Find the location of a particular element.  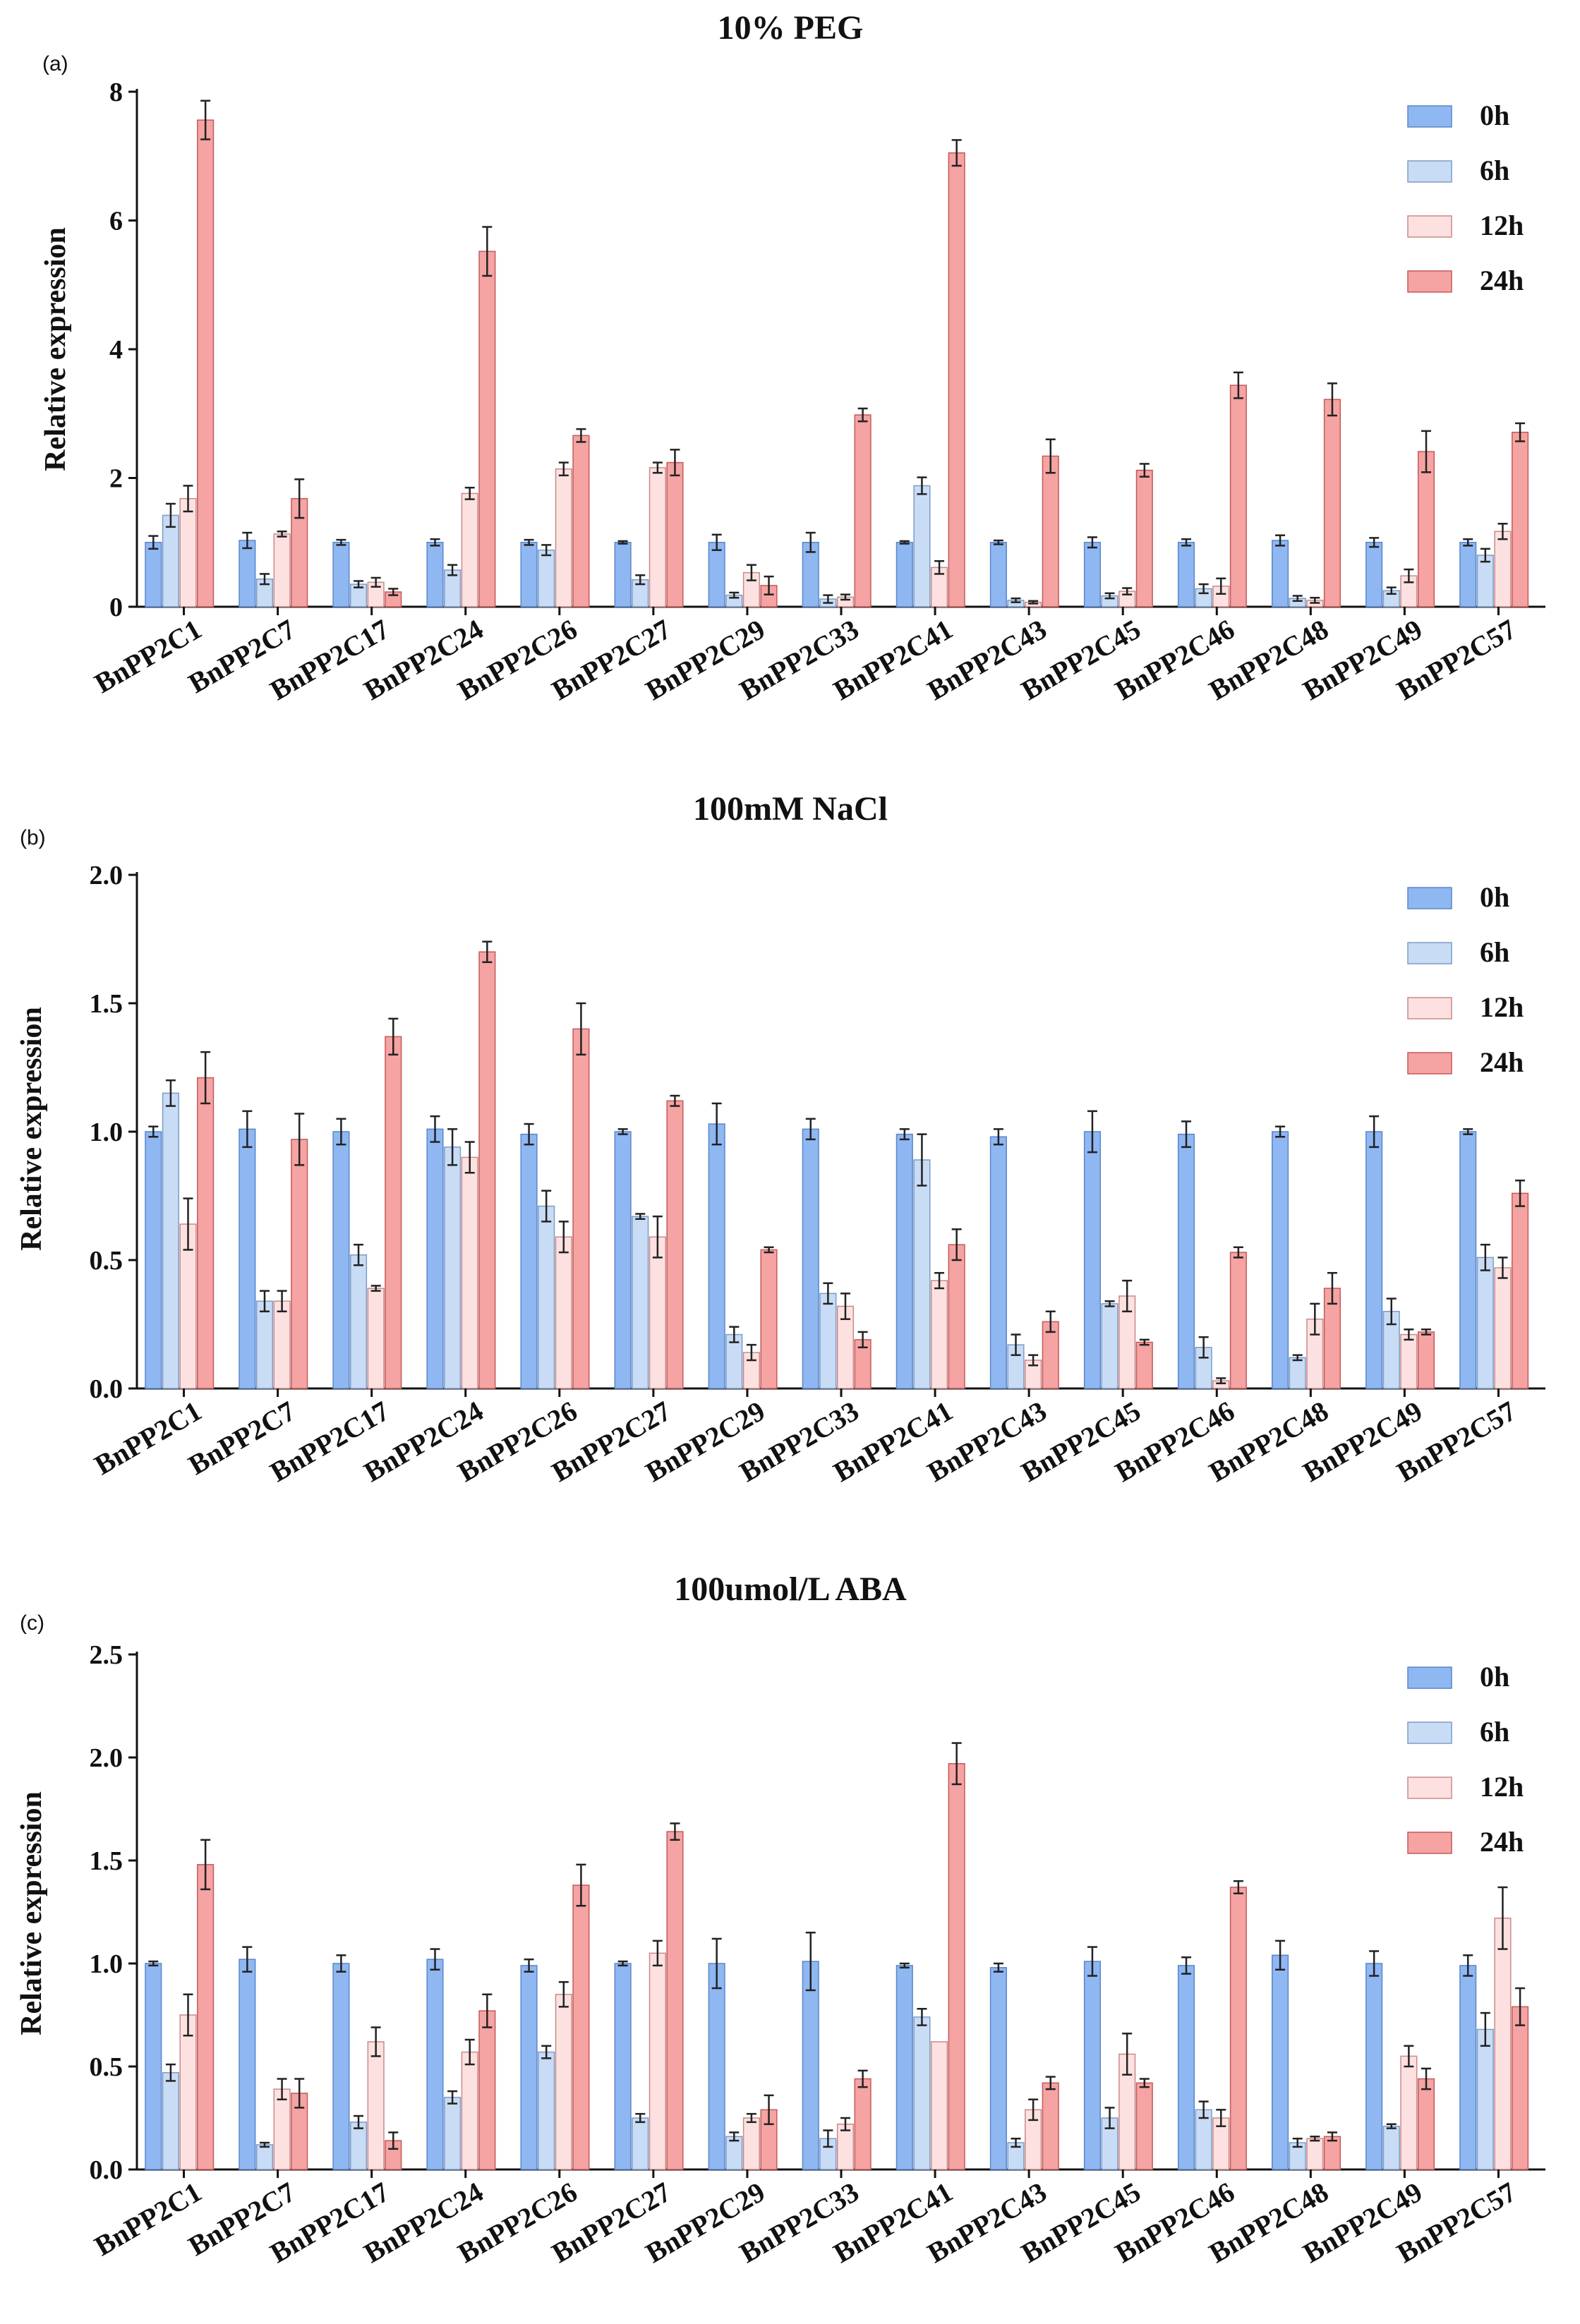

bar-0h-BnPP2C17 is located at coordinates (341, 1260).